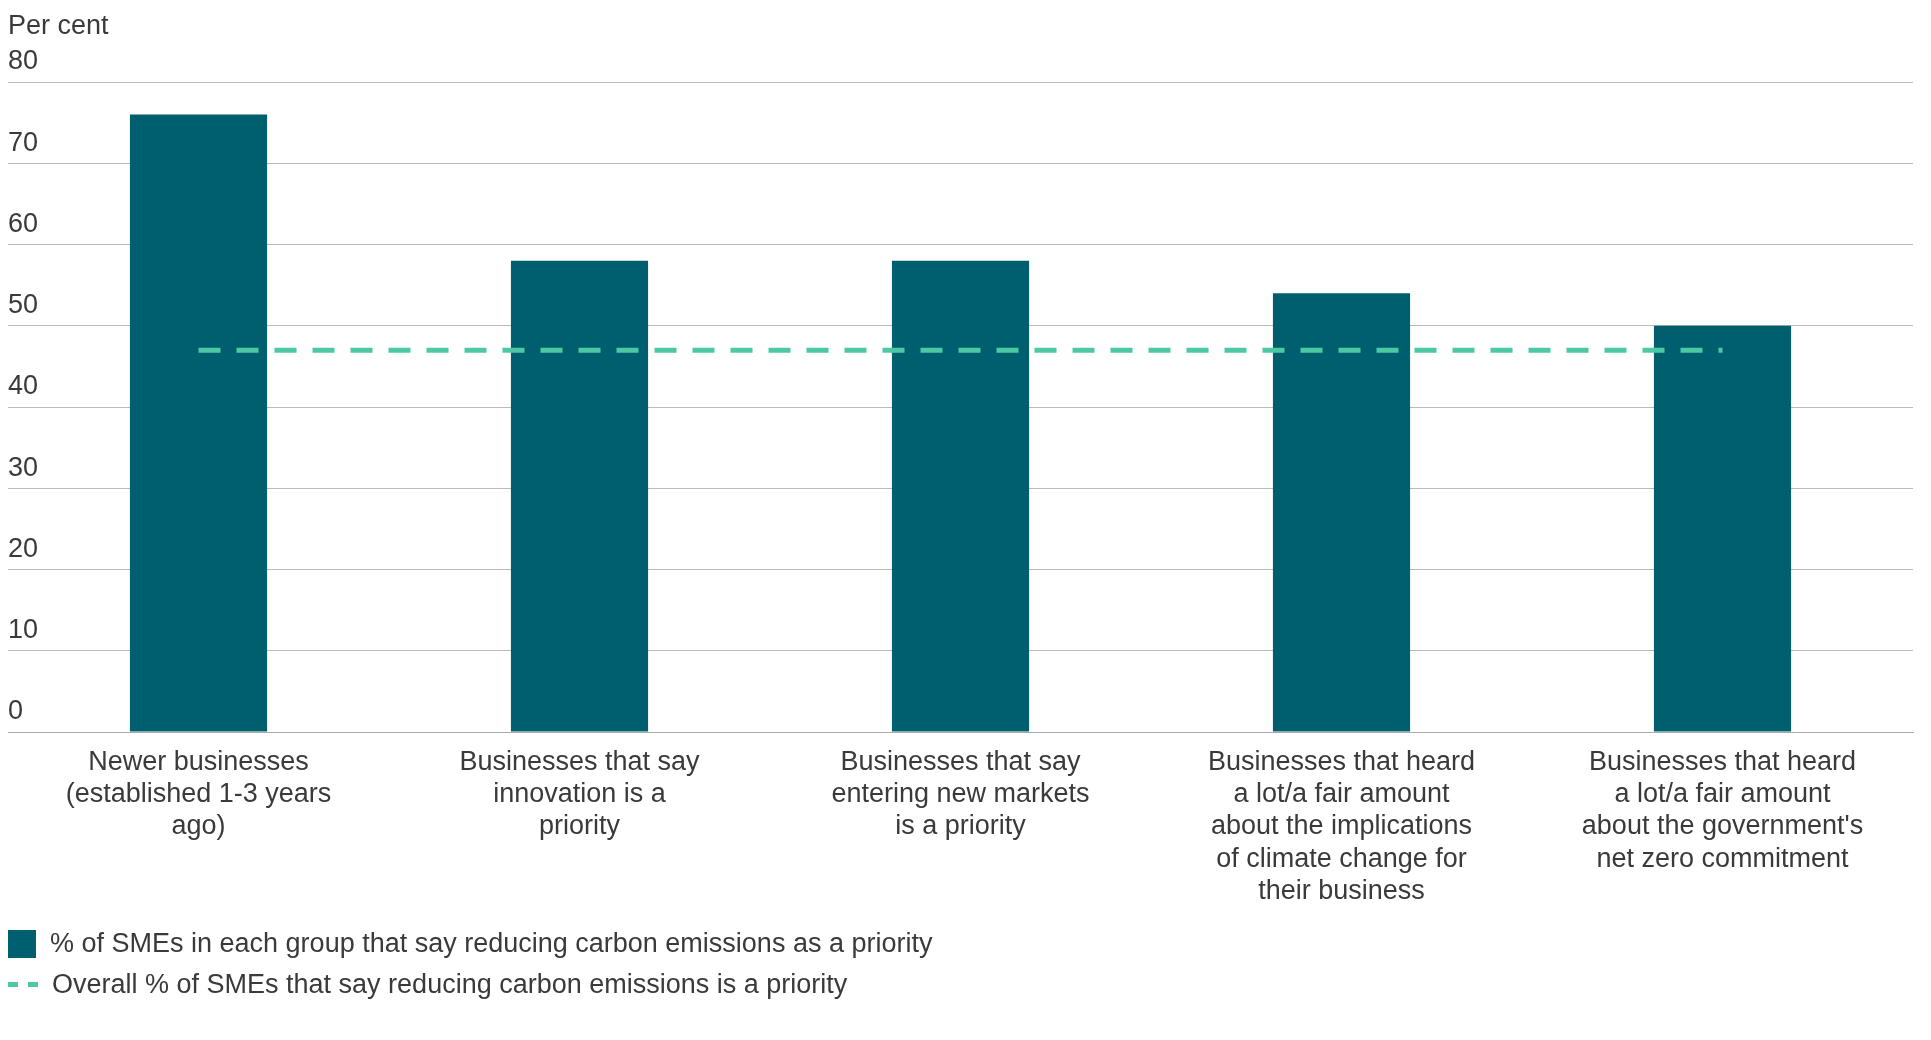  I want to click on x-tick-label: Businesses that say innovation is a priority, so click(580, 793).